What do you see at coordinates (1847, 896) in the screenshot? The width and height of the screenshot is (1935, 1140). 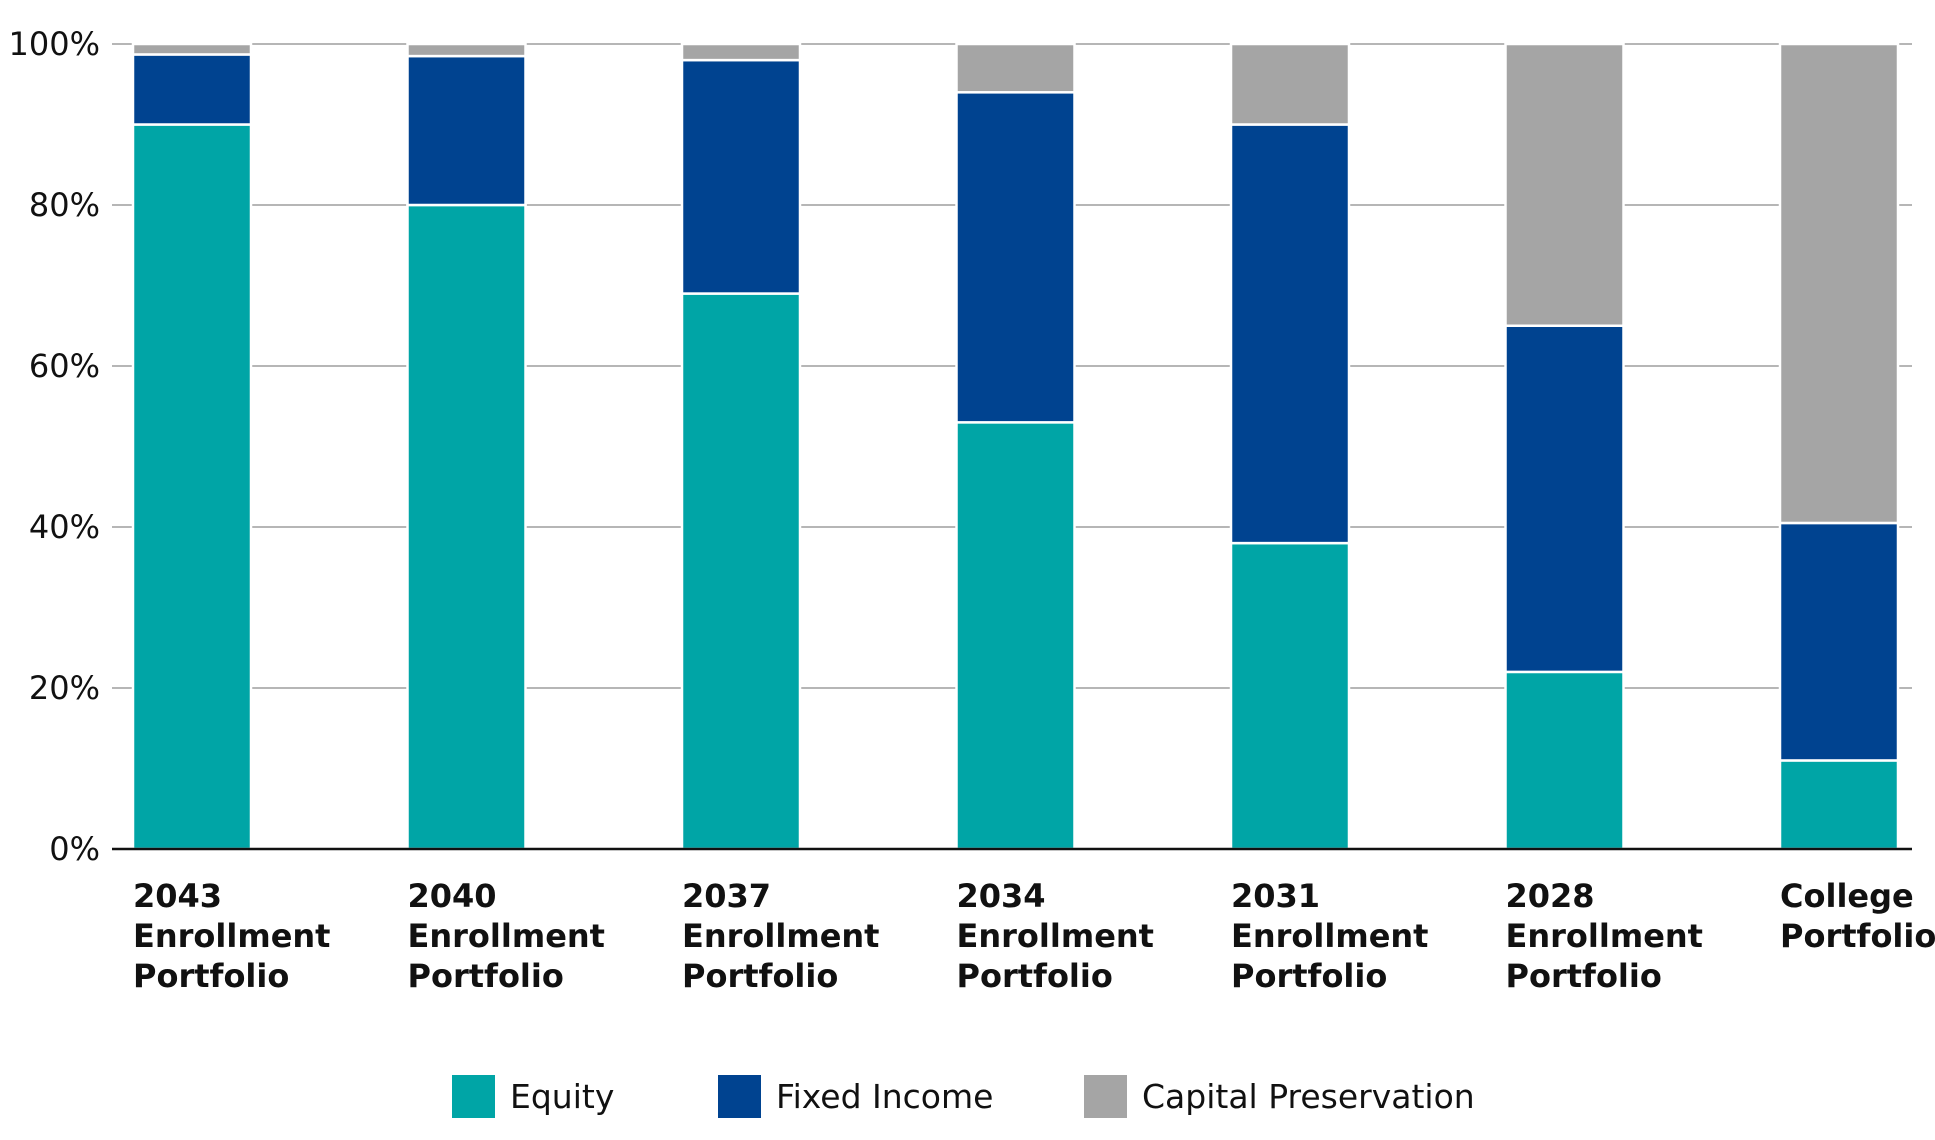 I see `category-label: College` at bounding box center [1847, 896].